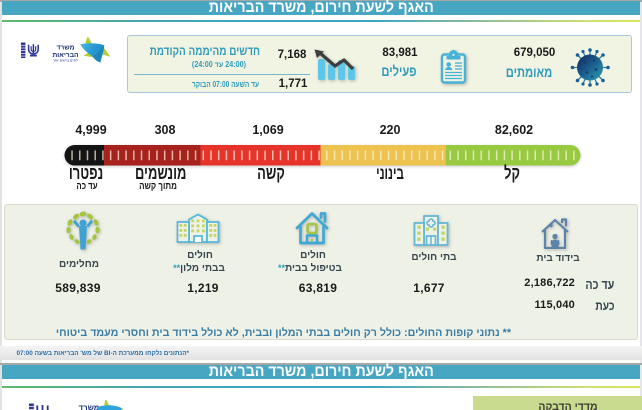  What do you see at coordinates (65, 55) in the screenshot?
I see `svg-text: הבריאות` at bounding box center [65, 55].